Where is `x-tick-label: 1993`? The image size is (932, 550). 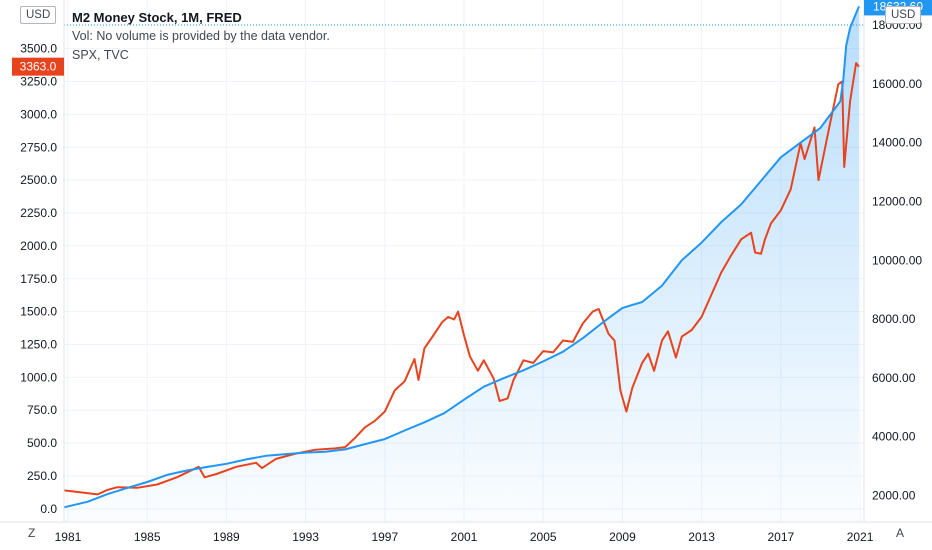
x-tick-label: 1993 is located at coordinates (305, 537).